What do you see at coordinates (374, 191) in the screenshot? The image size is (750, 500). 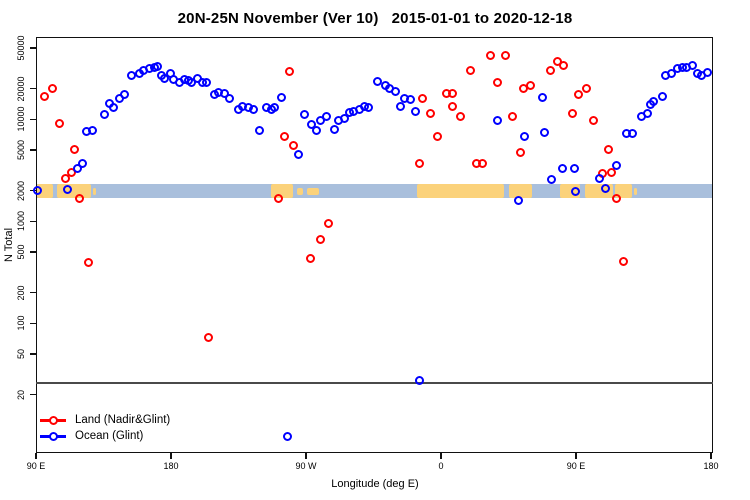 I see `world-map-band-ocean` at bounding box center [374, 191].